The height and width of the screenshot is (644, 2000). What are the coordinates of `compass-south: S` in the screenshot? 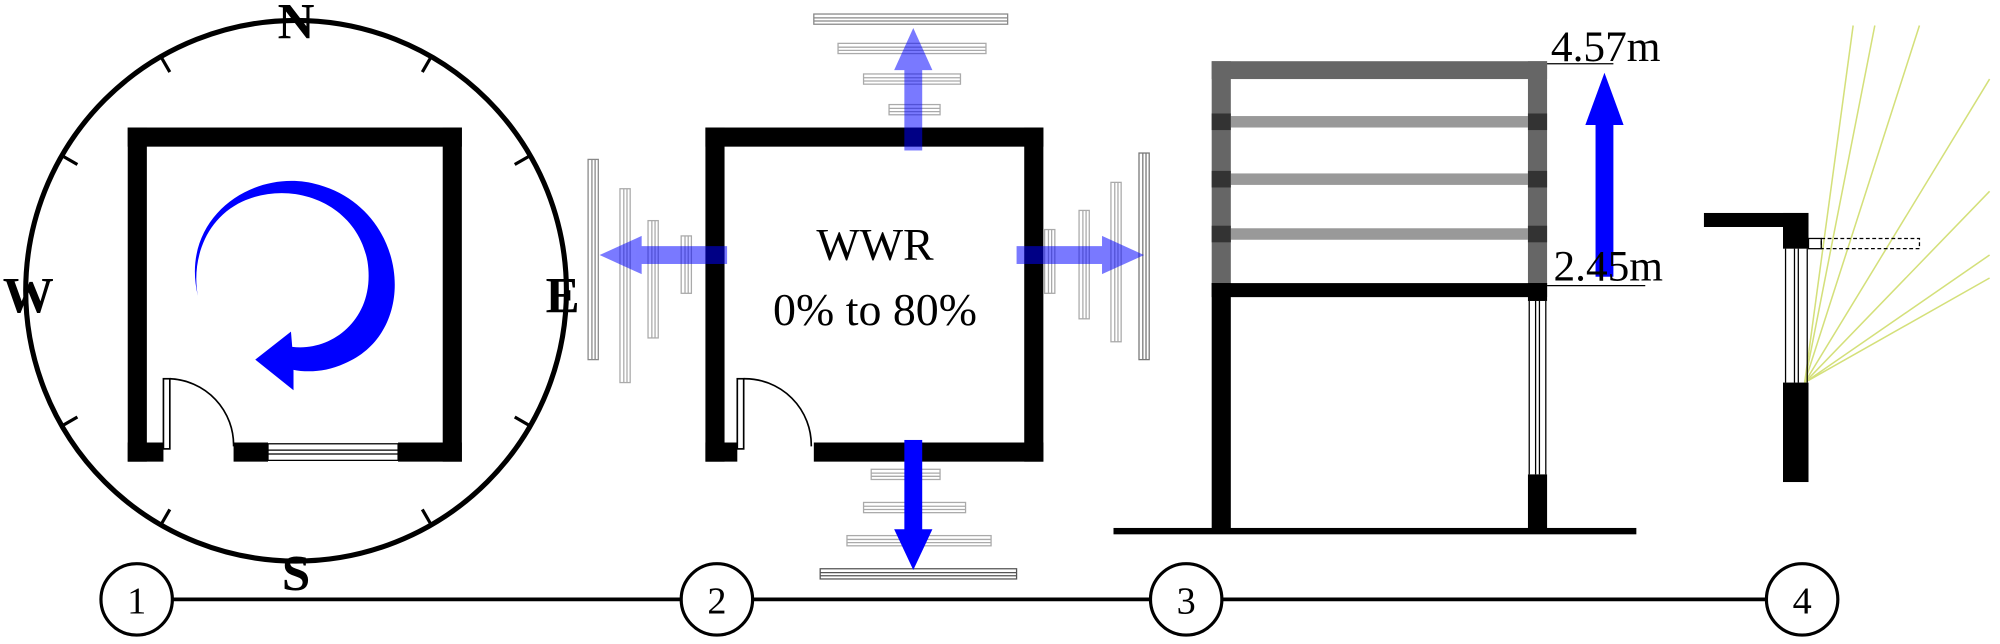 It's located at (296, 574).